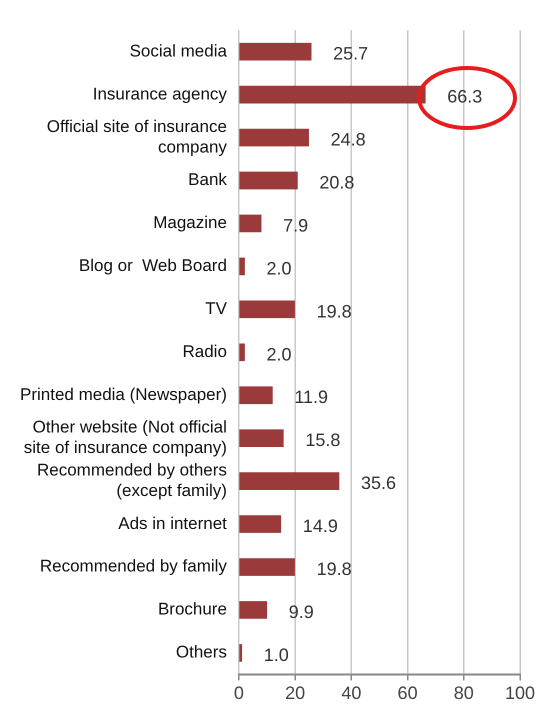  I want to click on x-tick-label: 60, so click(408, 693).